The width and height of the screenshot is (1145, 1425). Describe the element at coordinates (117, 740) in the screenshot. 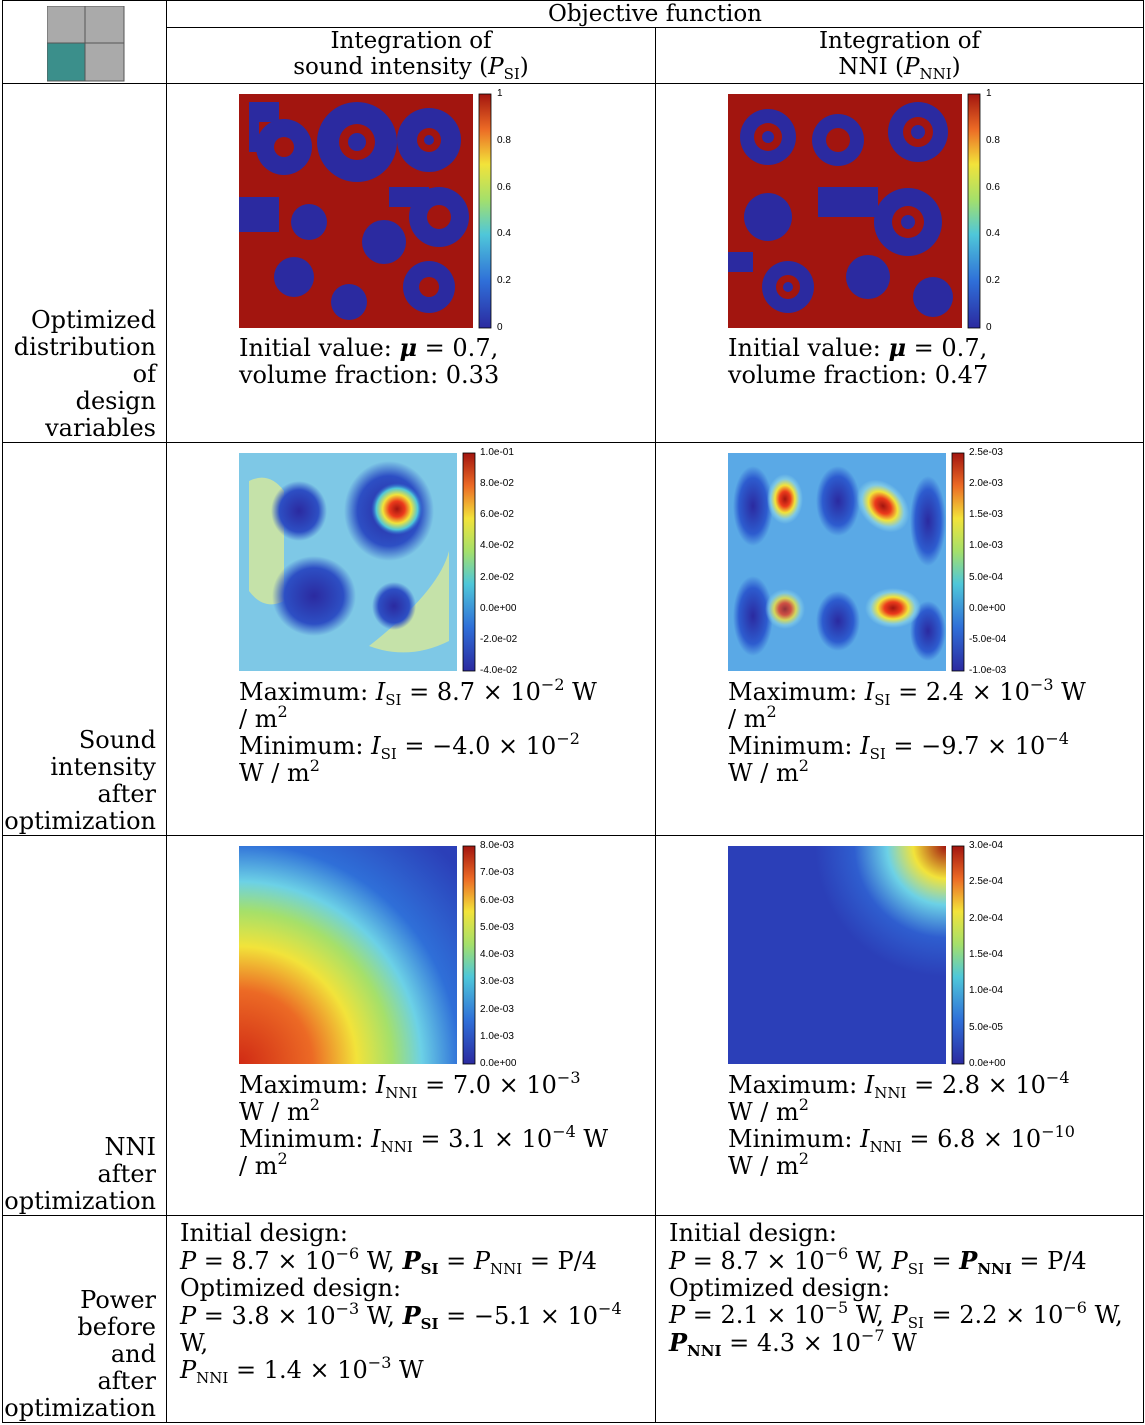

I see `row-label-line: Sound` at that location.